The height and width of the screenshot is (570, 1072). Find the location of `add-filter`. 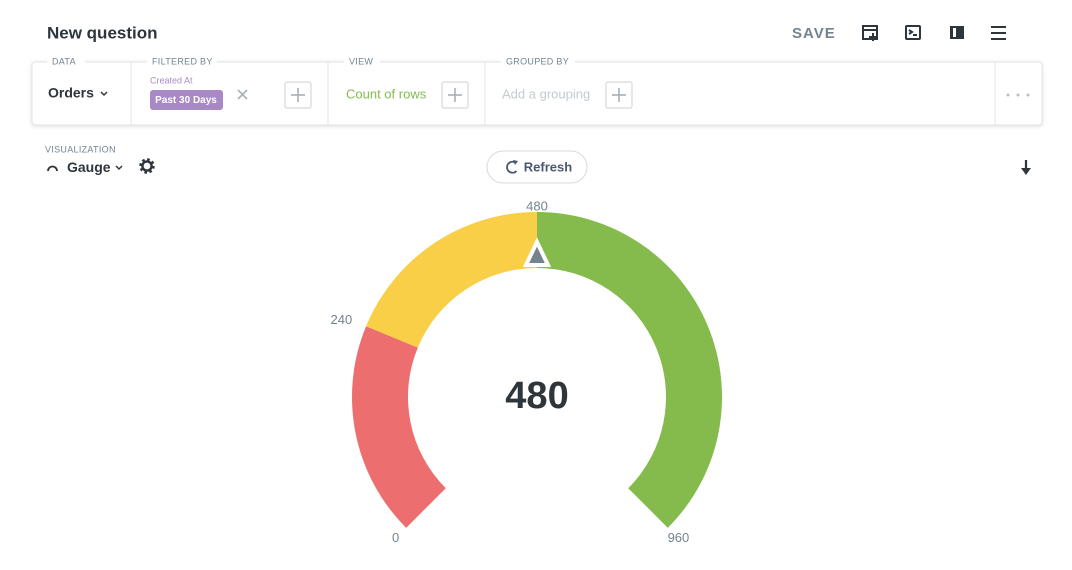

add-filter is located at coordinates (298, 95).